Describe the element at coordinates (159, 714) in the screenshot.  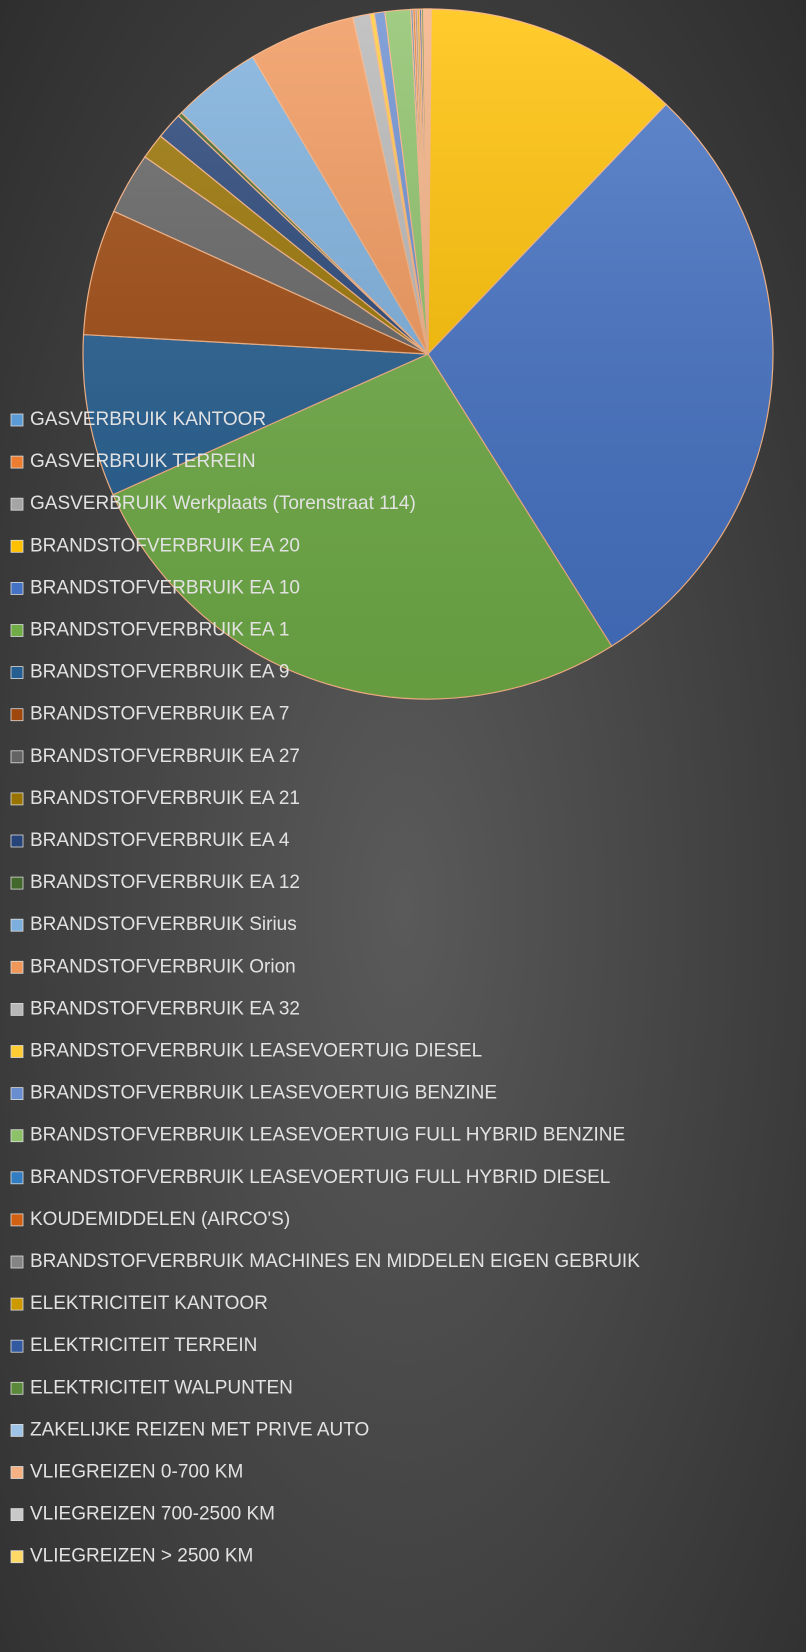
I see `legend-label: BRANDSTOFVERBRUIK EA 7` at that location.